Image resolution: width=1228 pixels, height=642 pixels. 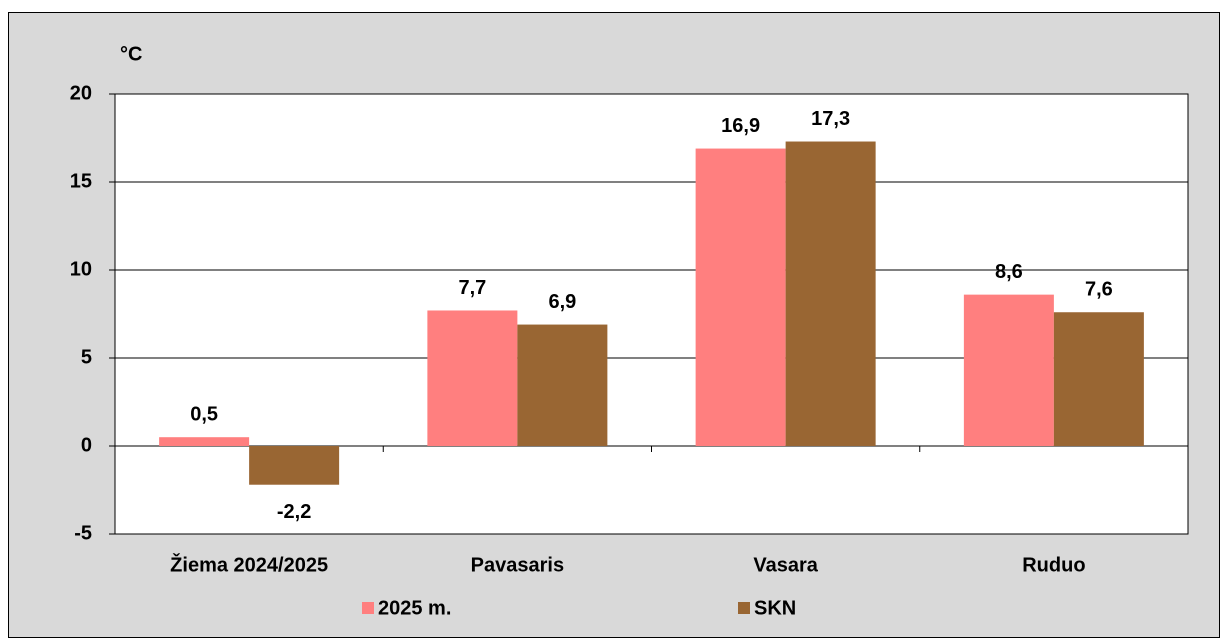 I want to click on x-tick-label: Ruduo, so click(x=1053, y=565).